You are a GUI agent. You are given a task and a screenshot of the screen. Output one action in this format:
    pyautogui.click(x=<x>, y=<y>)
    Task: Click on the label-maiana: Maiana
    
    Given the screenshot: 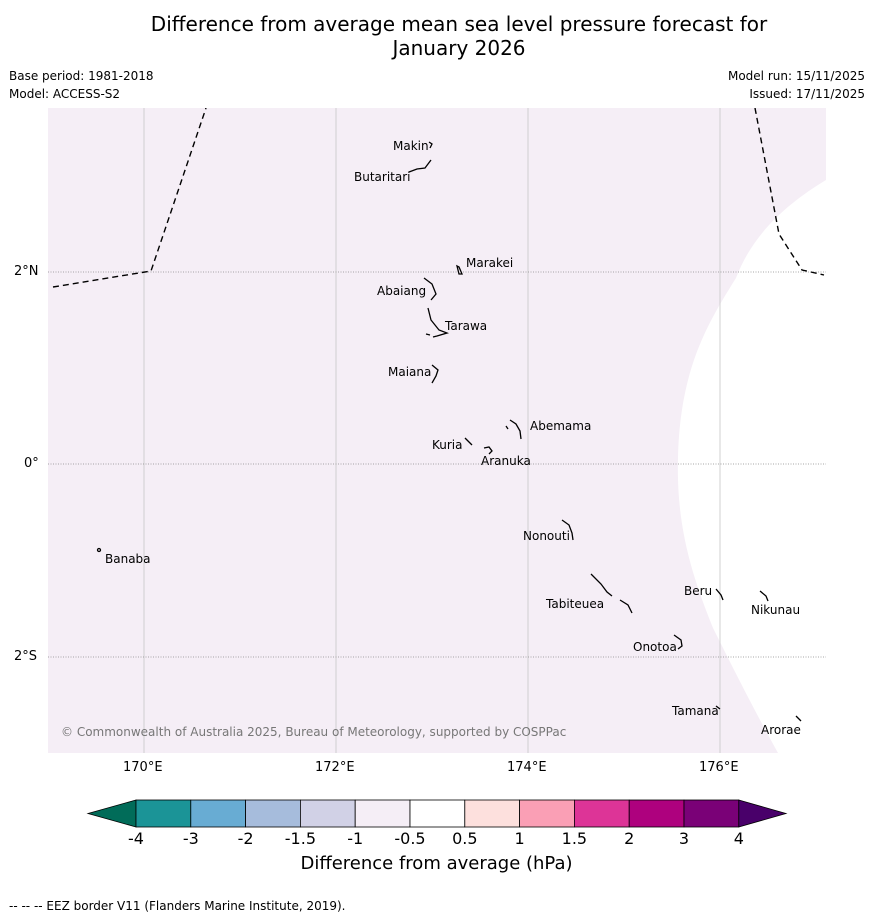 What is the action you would take?
    pyautogui.click(x=409, y=372)
    